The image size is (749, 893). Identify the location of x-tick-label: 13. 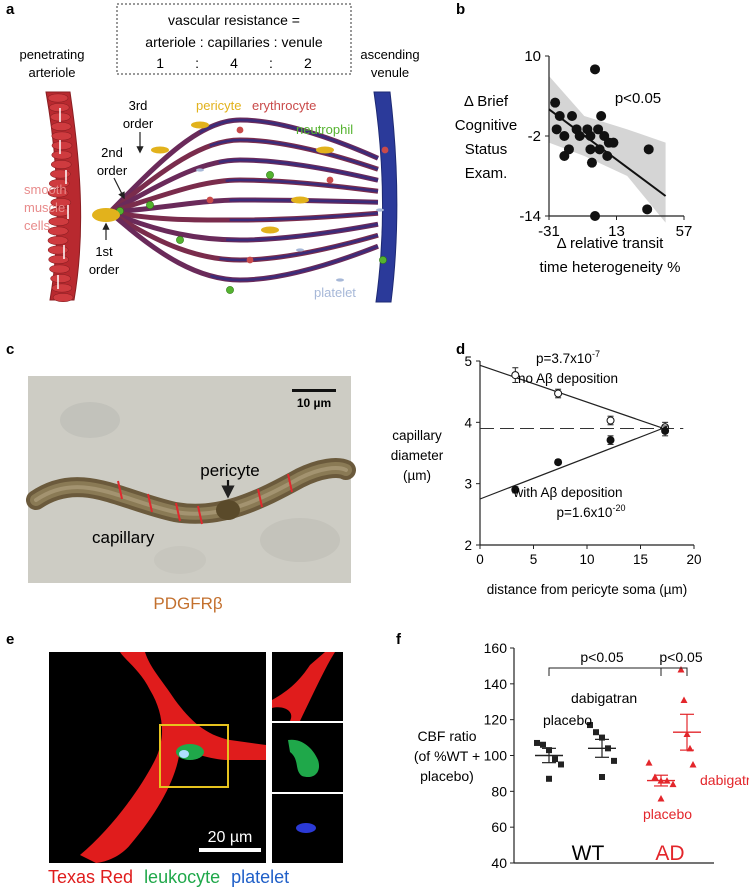
(616, 231).